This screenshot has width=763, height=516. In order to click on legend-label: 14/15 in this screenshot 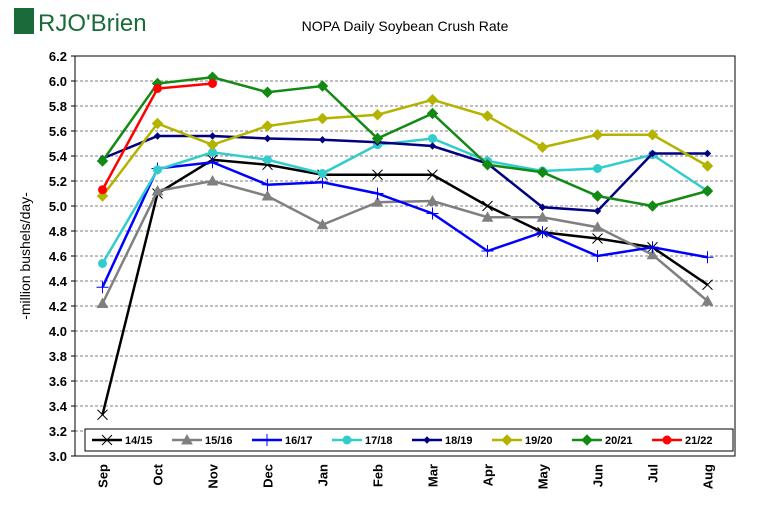, I will do `click(139, 441)`.